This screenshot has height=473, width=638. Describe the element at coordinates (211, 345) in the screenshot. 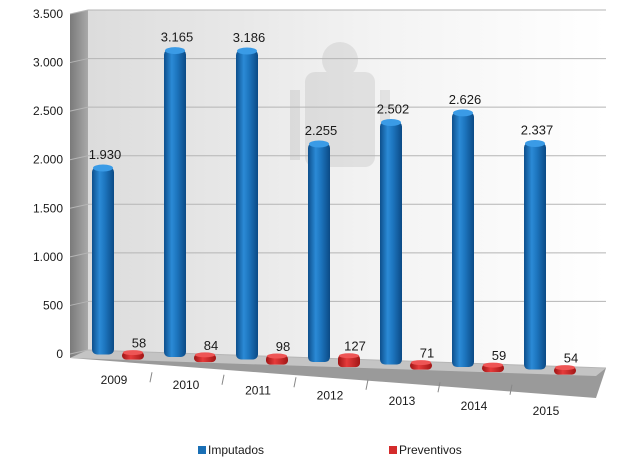

I see `data-label-preventivos-2010: 84` at that location.